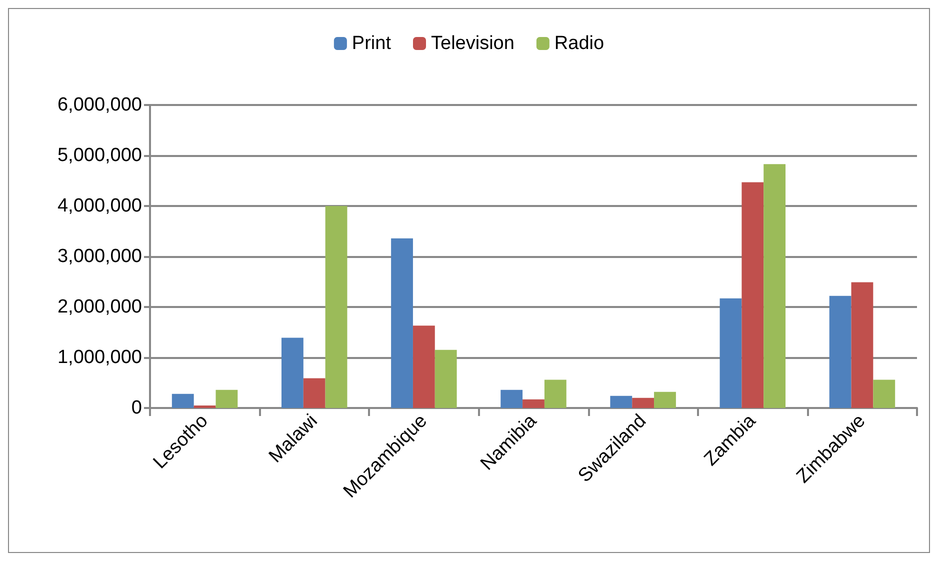  Describe the element at coordinates (372, 43) in the screenshot. I see `legend-label: Print` at that location.